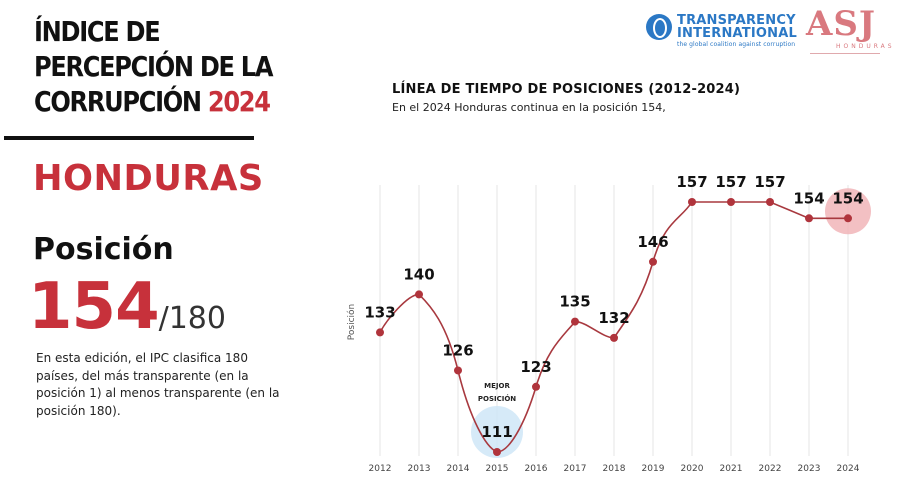  What do you see at coordinates (103, 249) in the screenshot?
I see `position-label: Posición` at bounding box center [103, 249].